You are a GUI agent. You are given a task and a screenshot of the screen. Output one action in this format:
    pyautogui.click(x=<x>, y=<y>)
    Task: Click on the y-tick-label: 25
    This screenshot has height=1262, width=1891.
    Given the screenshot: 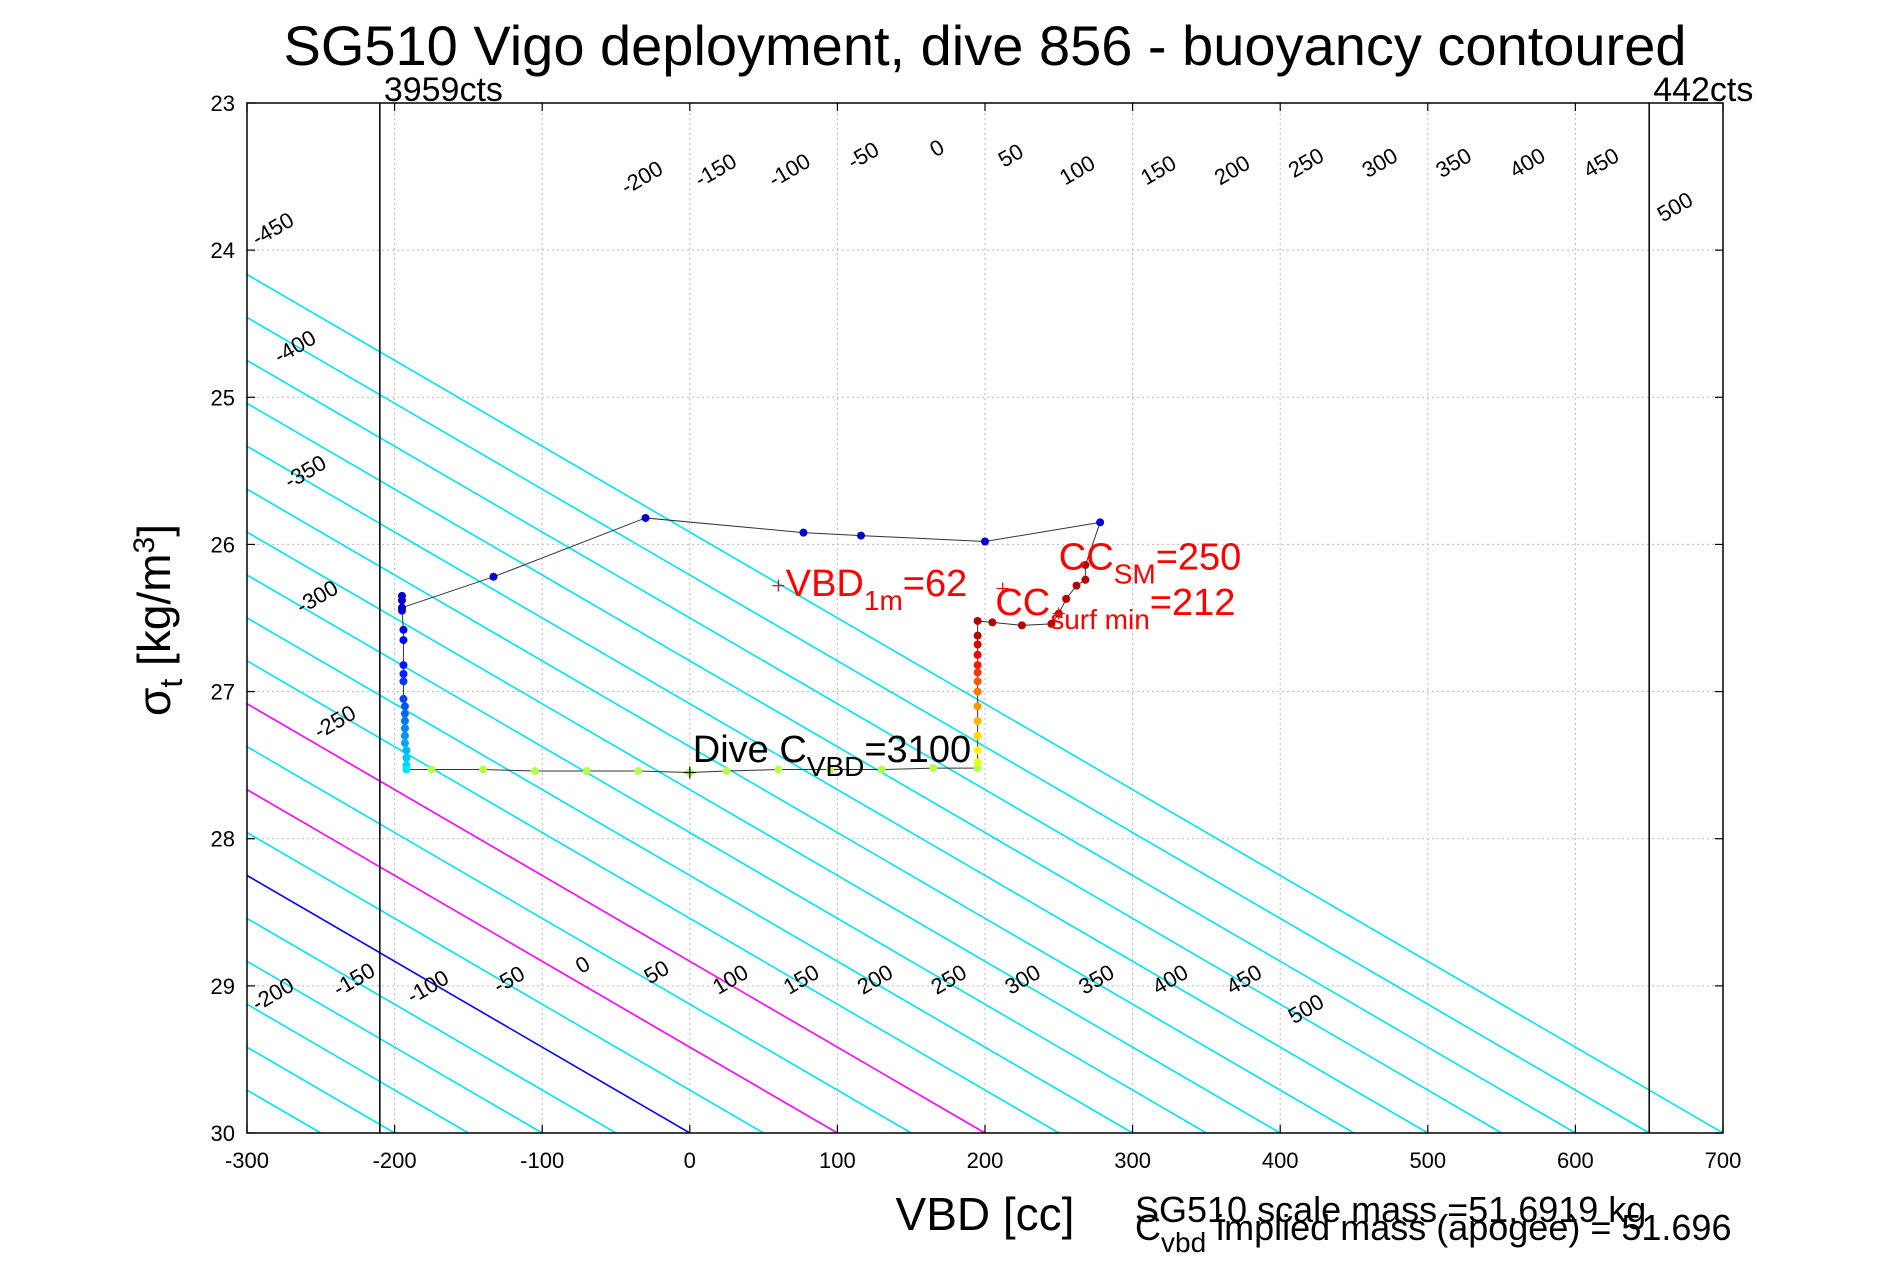 What is the action you would take?
    pyautogui.click(x=223, y=397)
    